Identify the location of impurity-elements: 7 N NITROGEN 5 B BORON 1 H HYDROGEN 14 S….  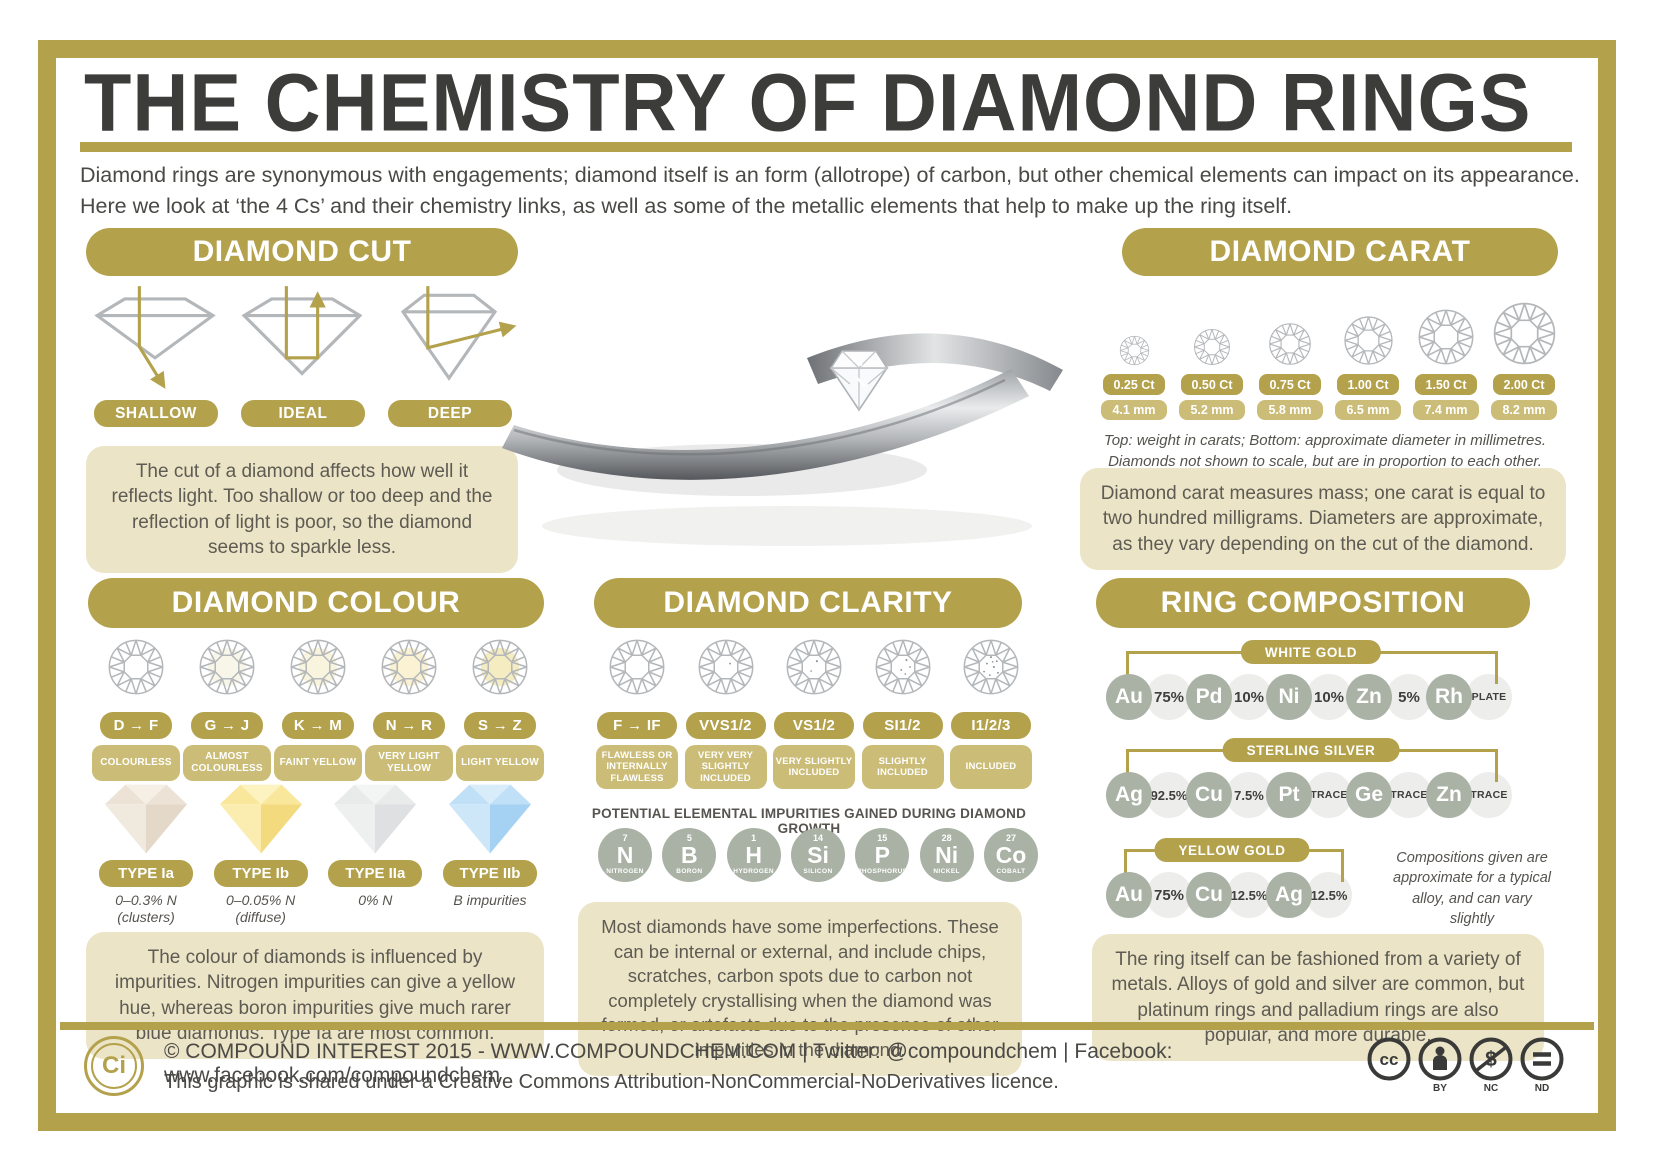
(818, 855).